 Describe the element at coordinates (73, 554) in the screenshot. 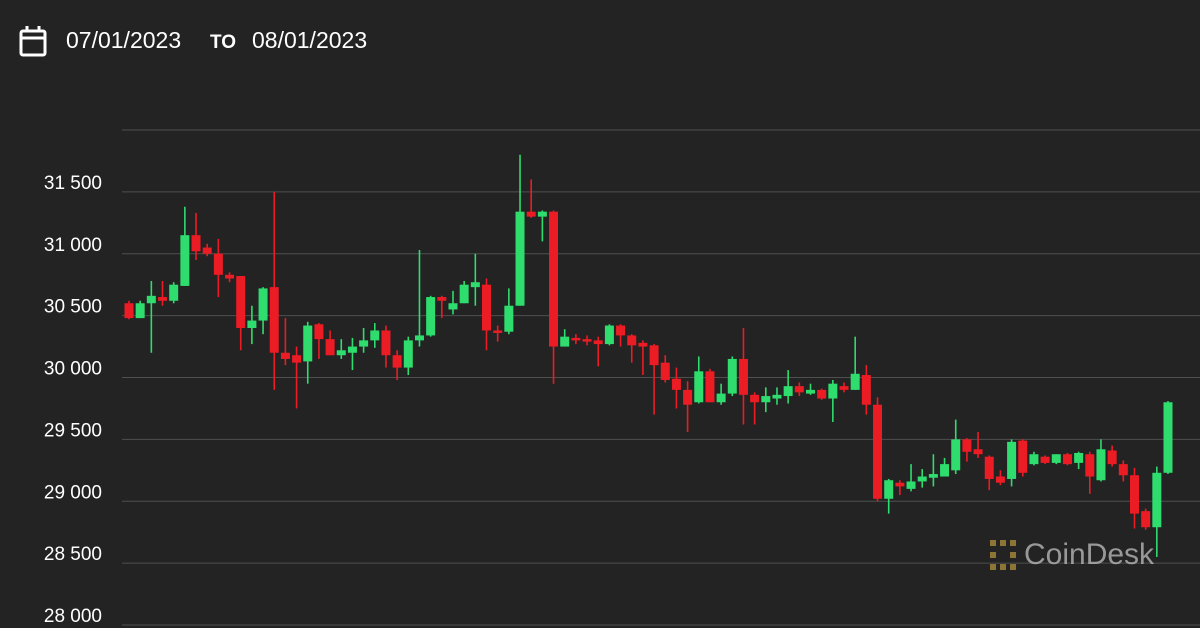

I see `y-tick-label: 28 500` at that location.